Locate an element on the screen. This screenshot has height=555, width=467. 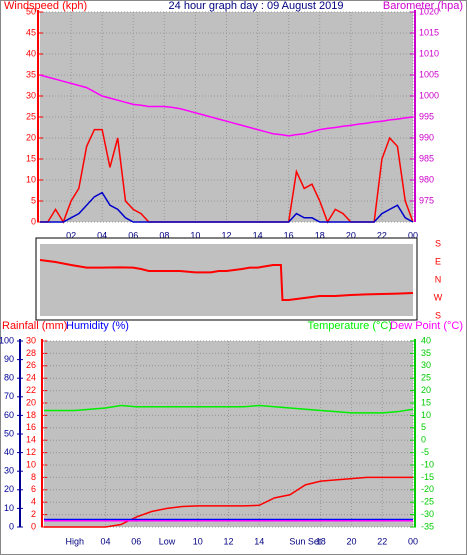
y-tick-label: 22 is located at coordinates (31, 390).